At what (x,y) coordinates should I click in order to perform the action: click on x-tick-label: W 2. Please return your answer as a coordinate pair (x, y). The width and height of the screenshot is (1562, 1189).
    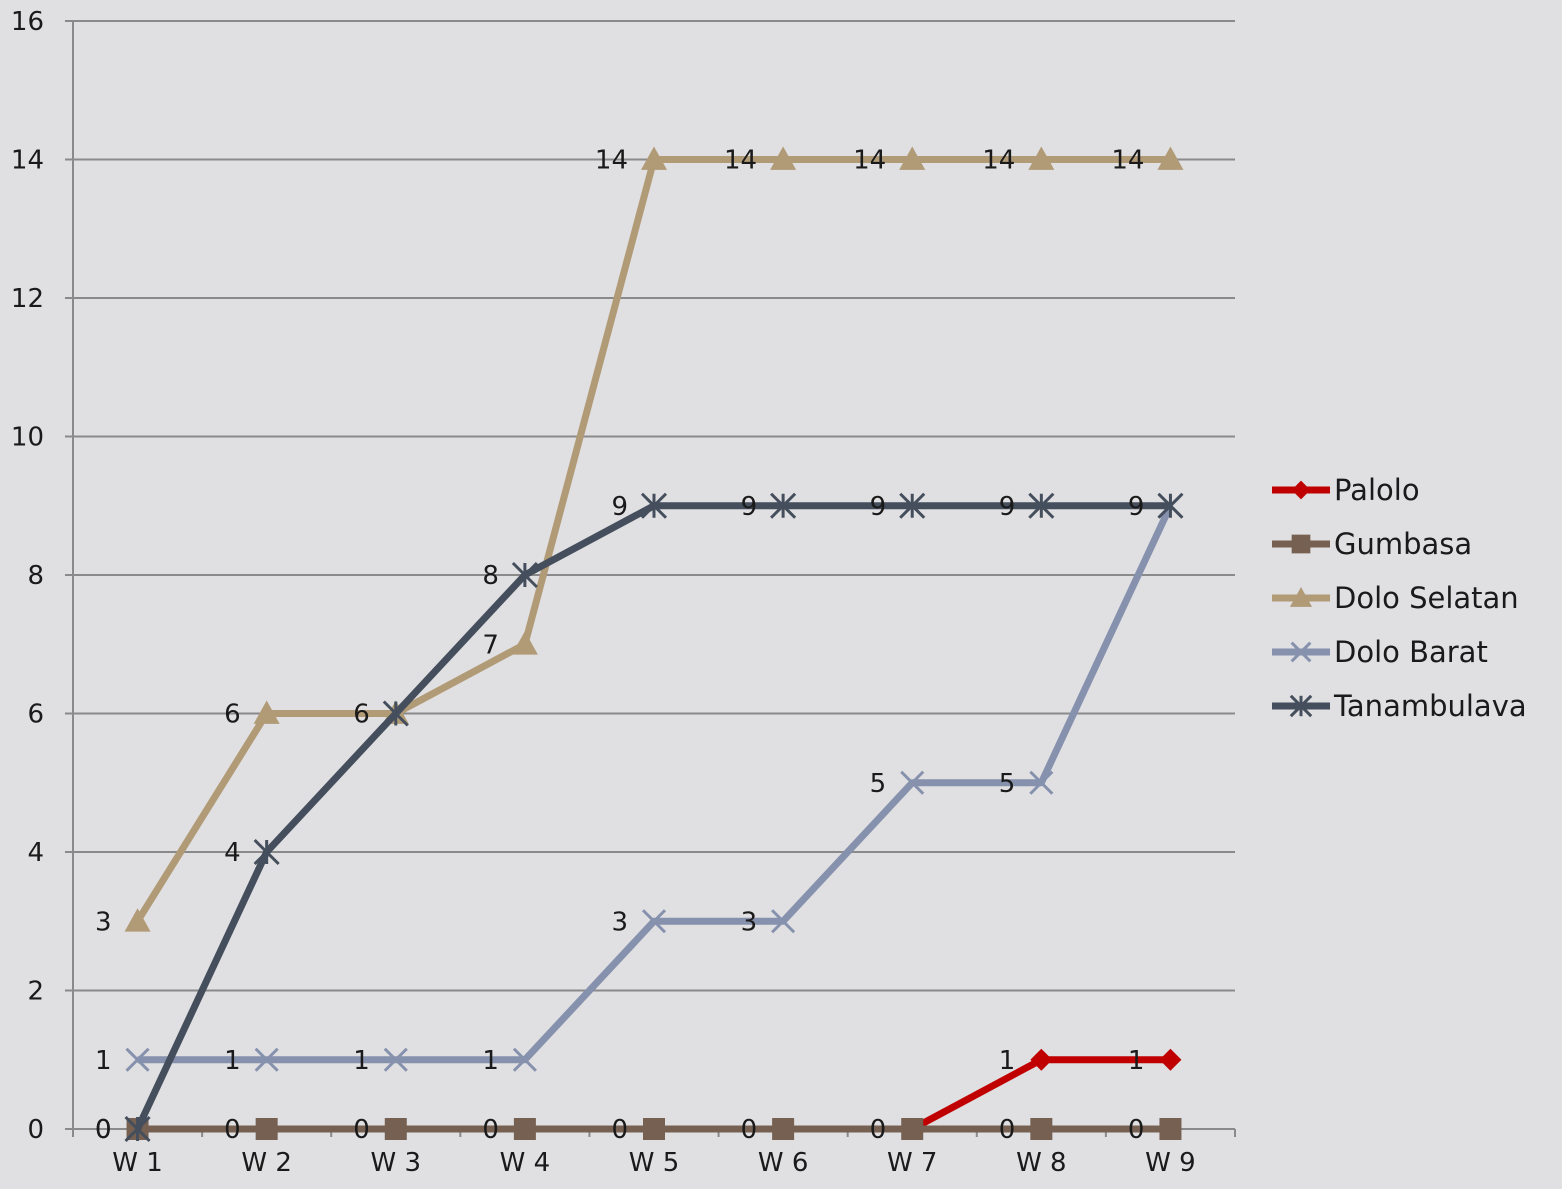
    Looking at the image, I should click on (266, 1163).